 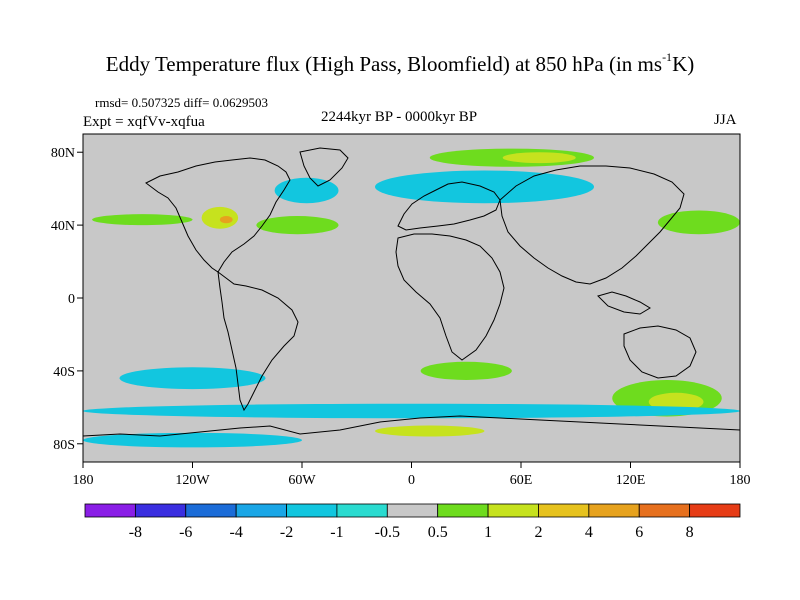 I want to click on lat-tick-label: 0, so click(x=71, y=299).